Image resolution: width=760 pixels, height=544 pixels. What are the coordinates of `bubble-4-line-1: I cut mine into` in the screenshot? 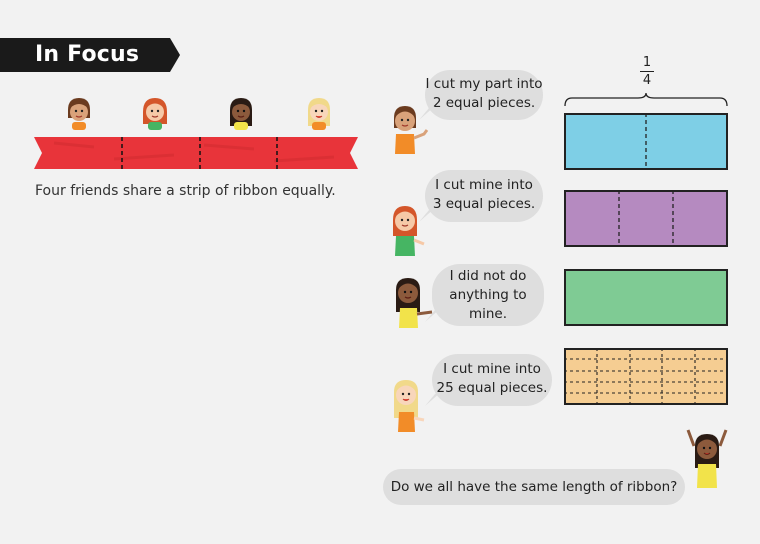 It's located at (492, 369).